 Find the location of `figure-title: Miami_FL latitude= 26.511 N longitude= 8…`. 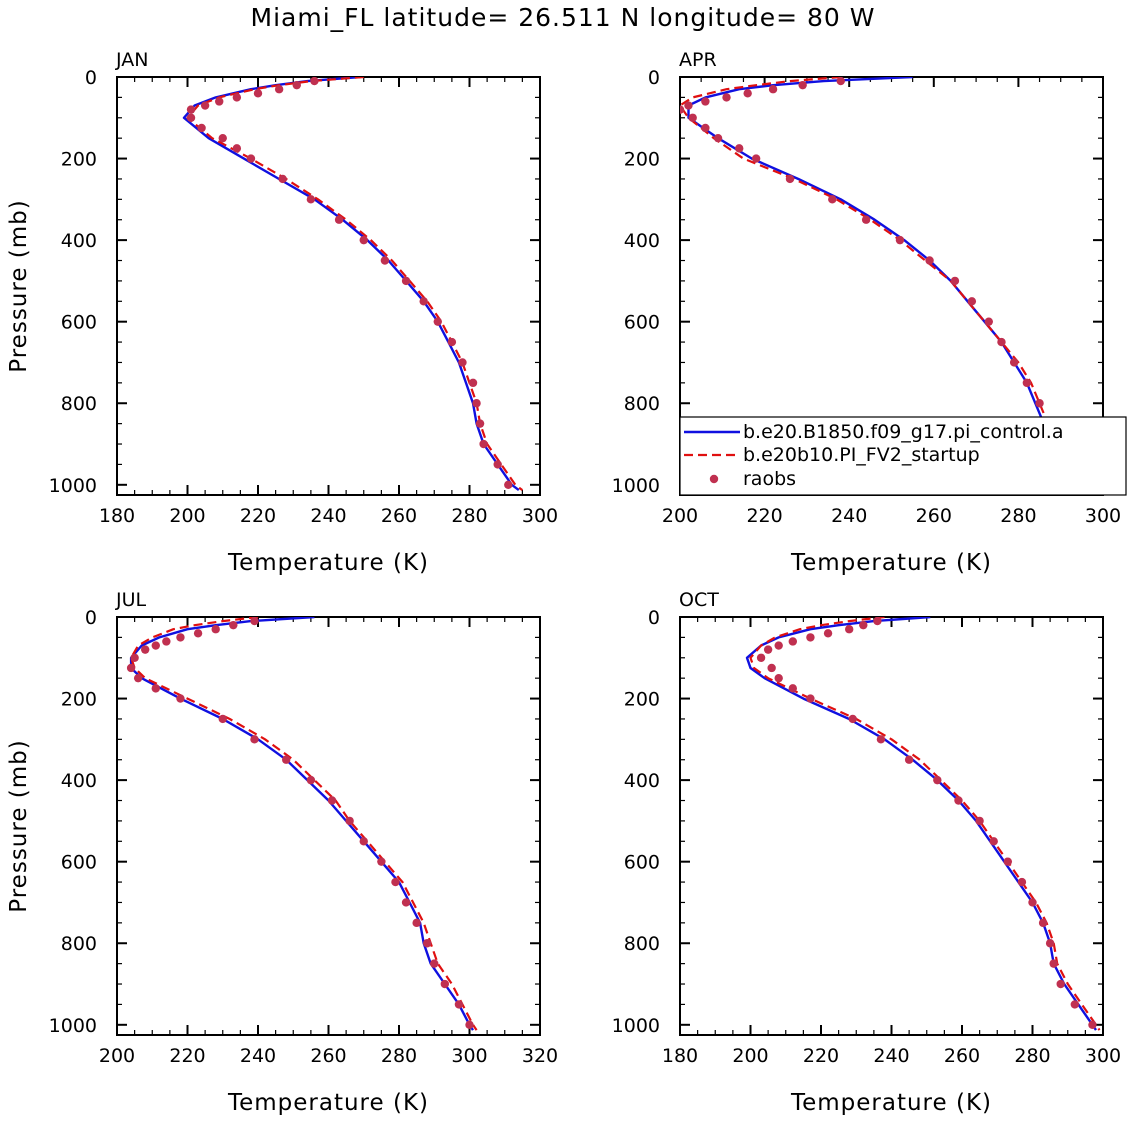

figure-title: Miami_FL latitude= 26.511 N longitude= 8… is located at coordinates (563, 17).